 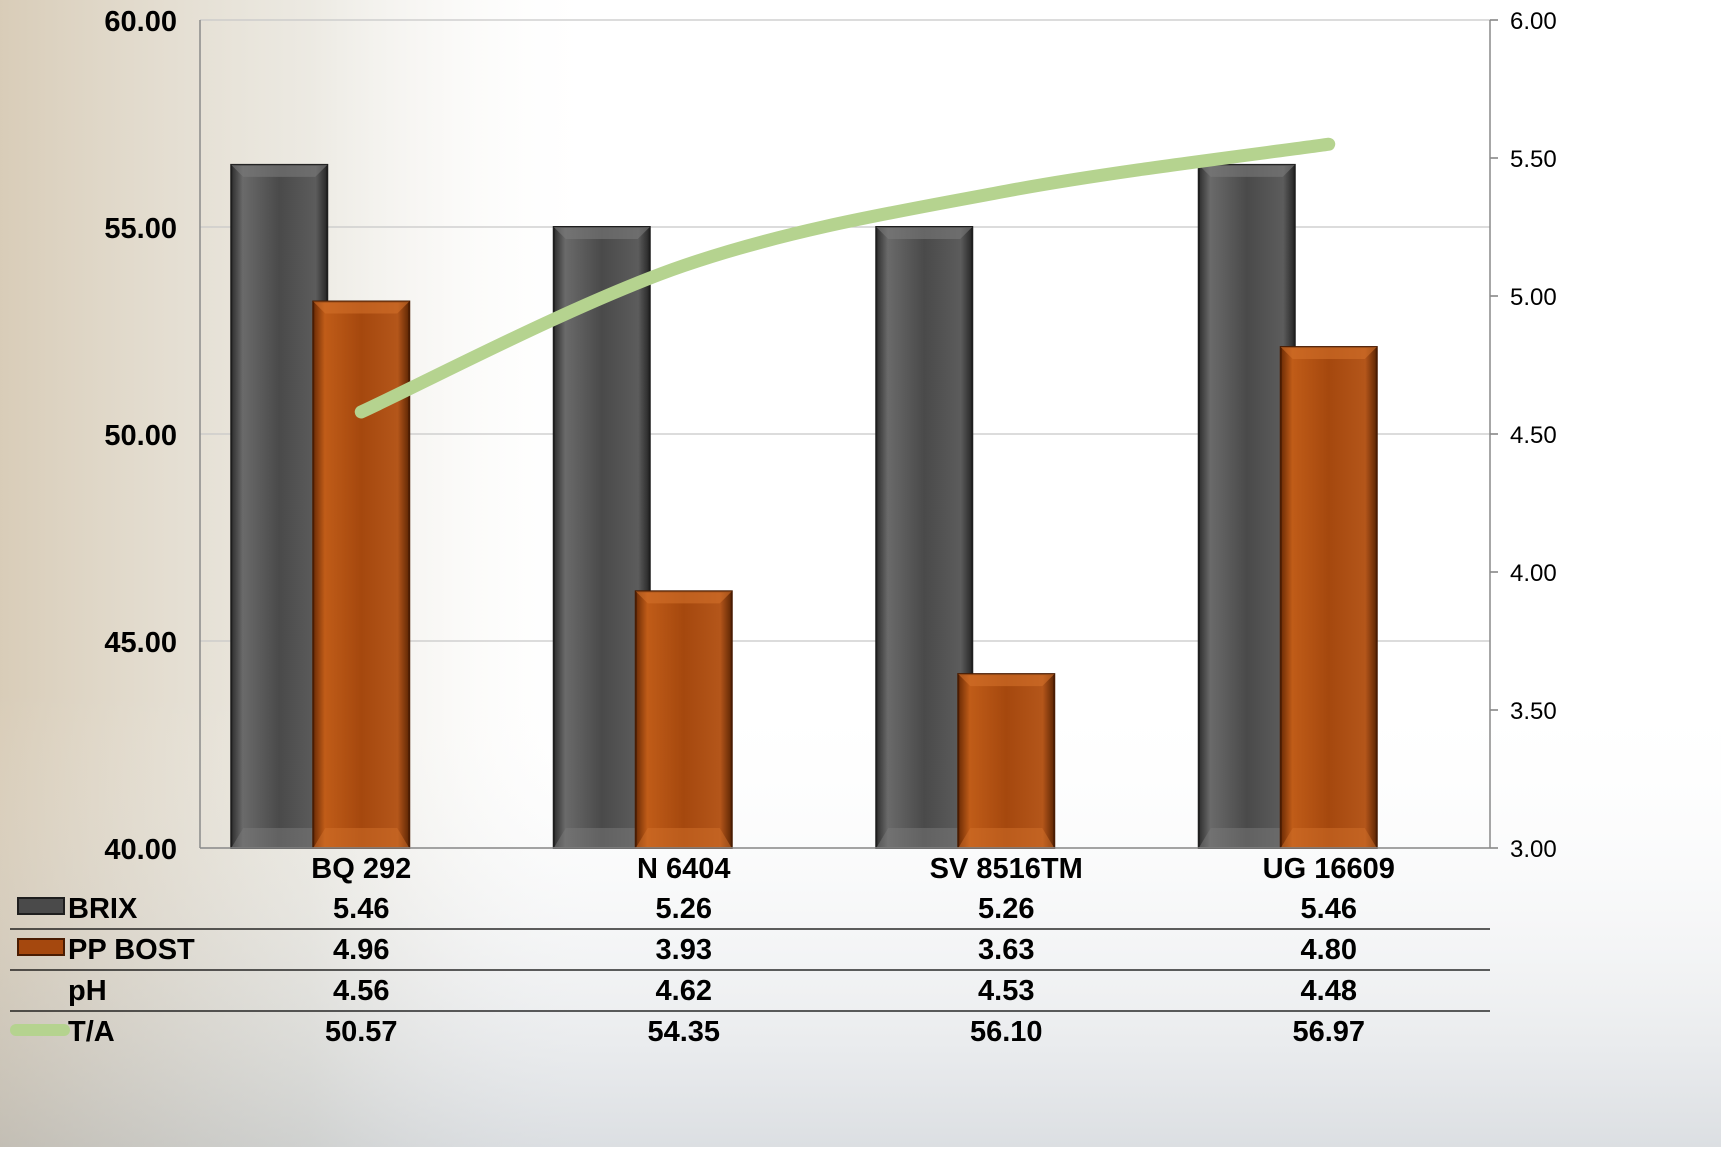 I want to click on y-right-tick-label: 4.50, so click(x=1533, y=435).